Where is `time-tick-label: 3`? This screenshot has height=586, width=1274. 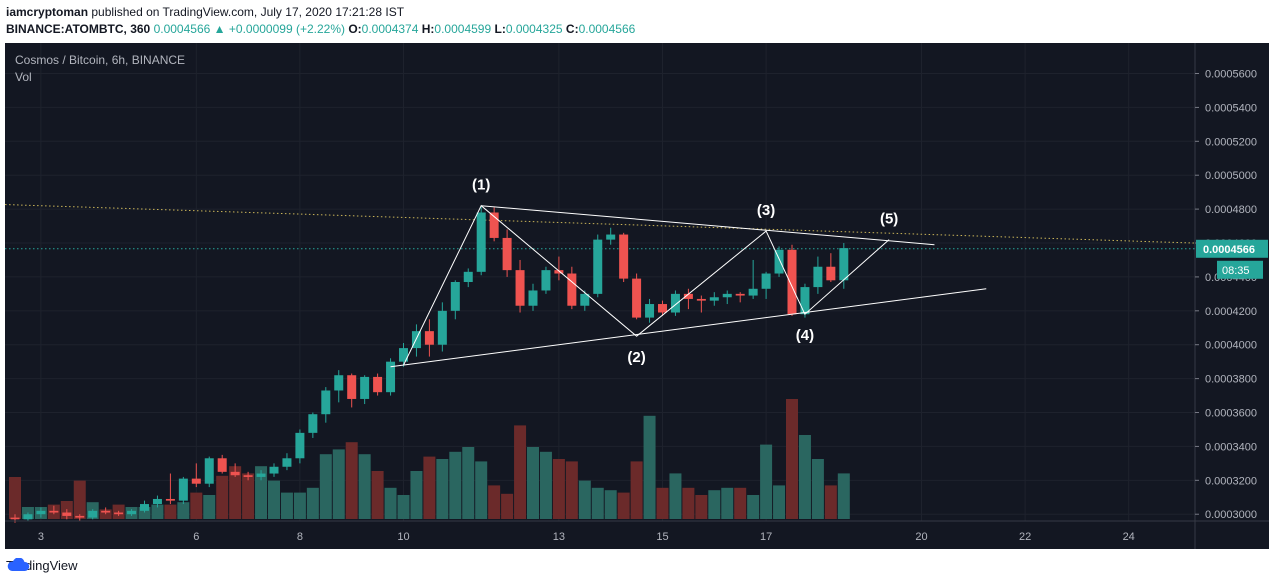 time-tick-label: 3 is located at coordinates (41, 537).